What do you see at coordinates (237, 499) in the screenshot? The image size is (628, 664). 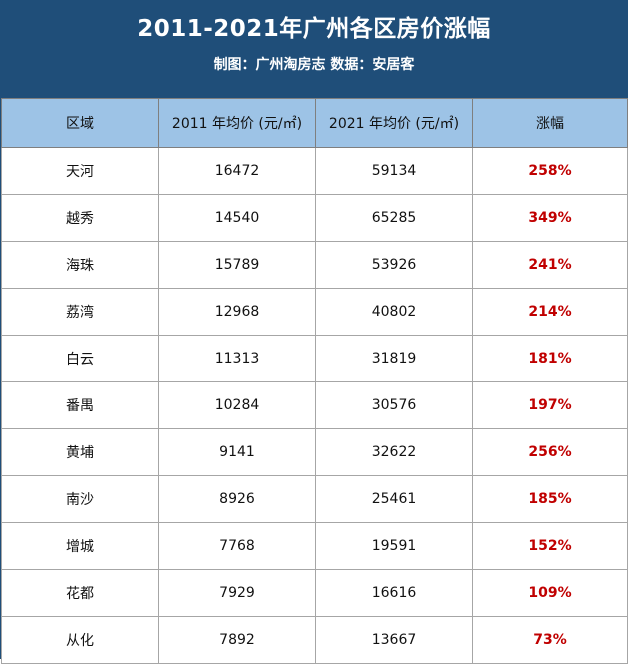 I see `price-2011-cell: 8926` at bounding box center [237, 499].